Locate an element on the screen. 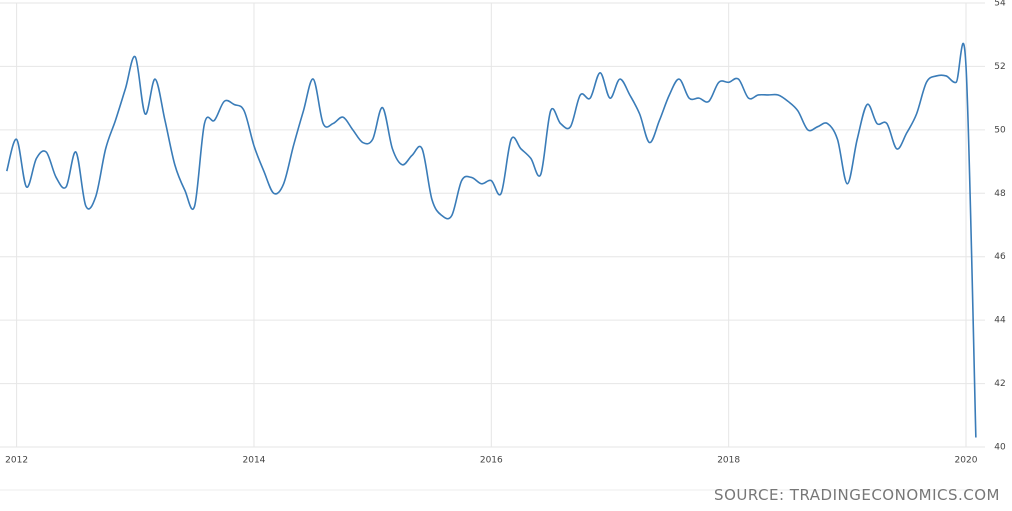 This screenshot has width=1012, height=511. x-tick-label: 2012 is located at coordinates (16, 461).